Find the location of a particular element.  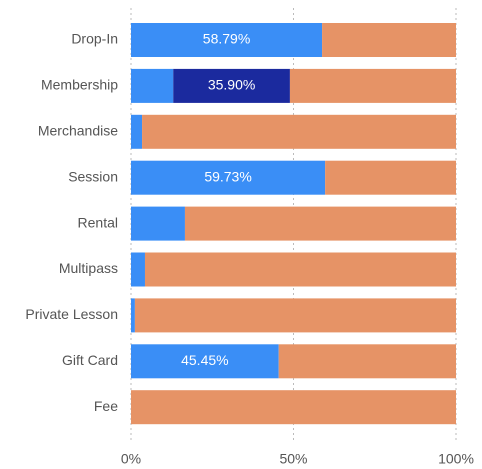

data-label: 59.73% is located at coordinates (227, 176).